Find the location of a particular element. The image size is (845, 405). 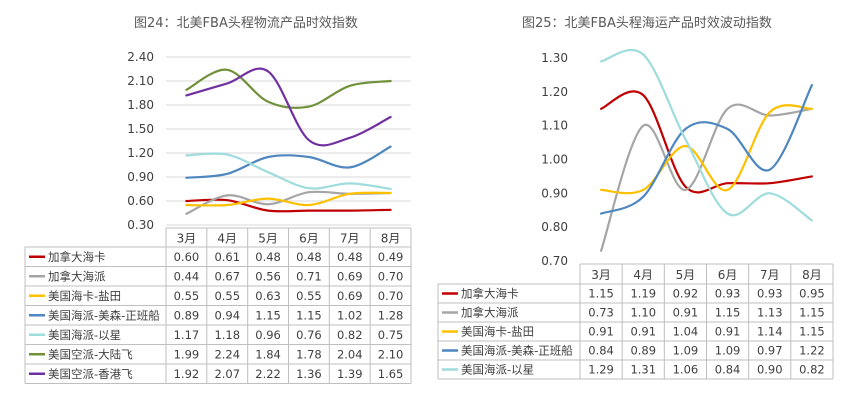

data-label: 1.14 is located at coordinates (770, 332).